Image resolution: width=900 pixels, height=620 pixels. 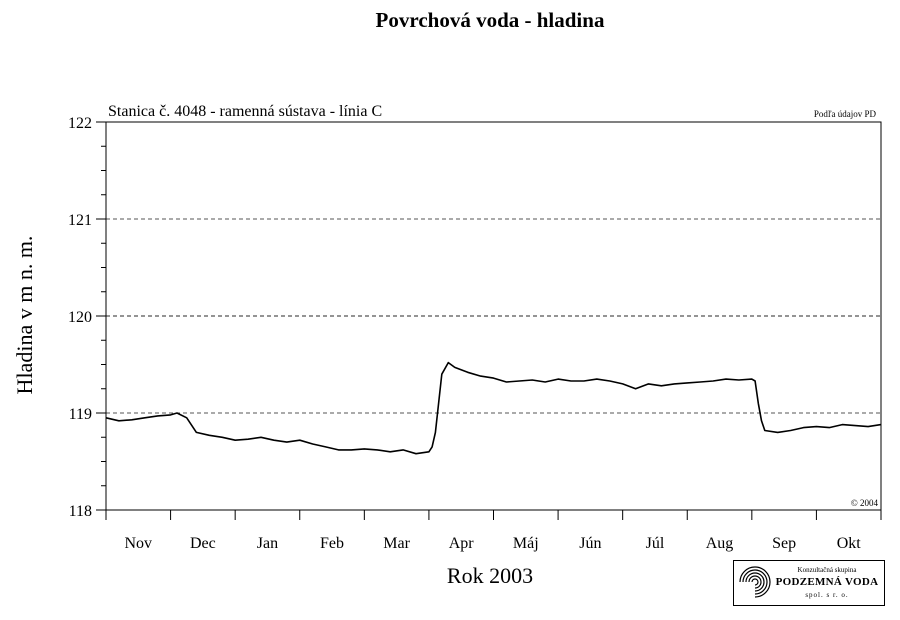 I want to click on series-layer, so click(x=493, y=408).